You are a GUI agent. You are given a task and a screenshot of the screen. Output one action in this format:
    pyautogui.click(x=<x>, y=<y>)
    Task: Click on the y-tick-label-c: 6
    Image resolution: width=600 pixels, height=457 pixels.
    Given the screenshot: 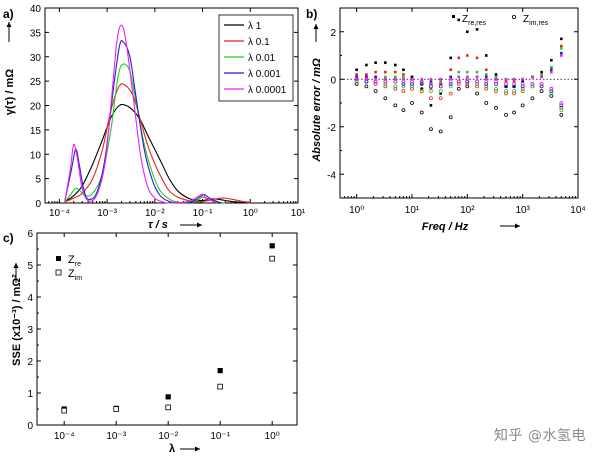 What is the action you would take?
    pyautogui.click(x=30, y=234)
    